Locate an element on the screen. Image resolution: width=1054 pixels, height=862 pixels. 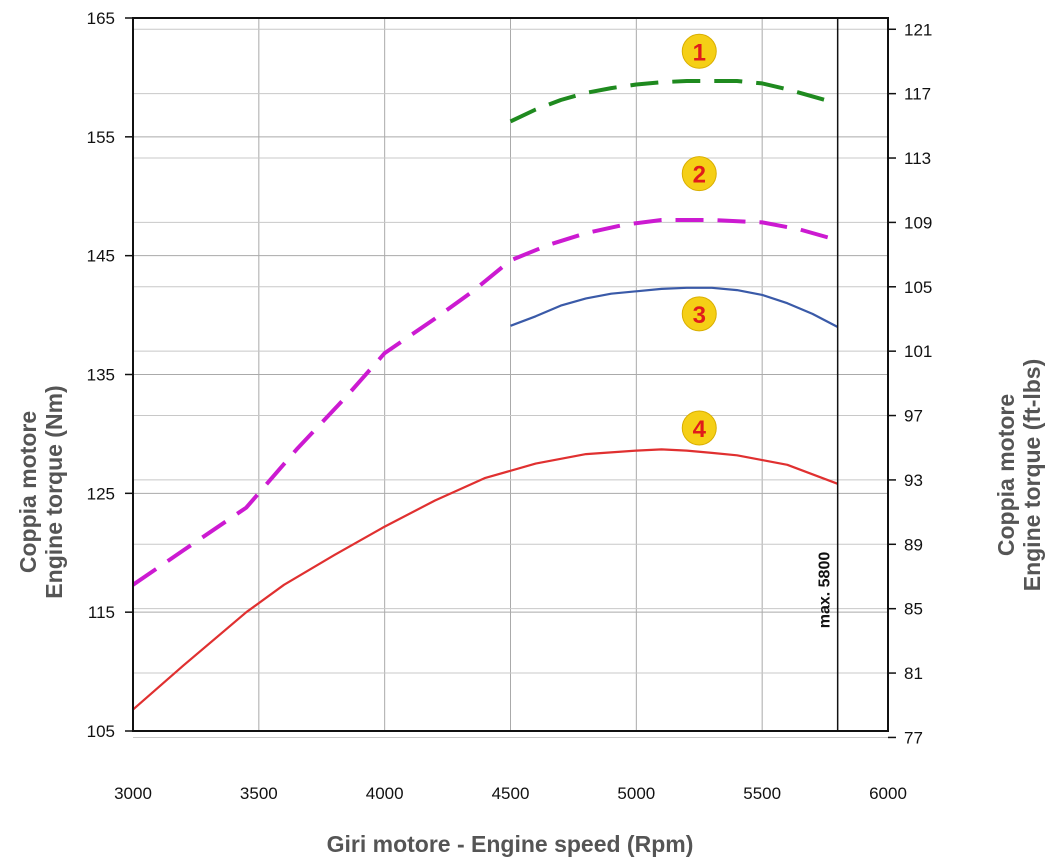
series-badge-2: 2 is located at coordinates (699, 174).